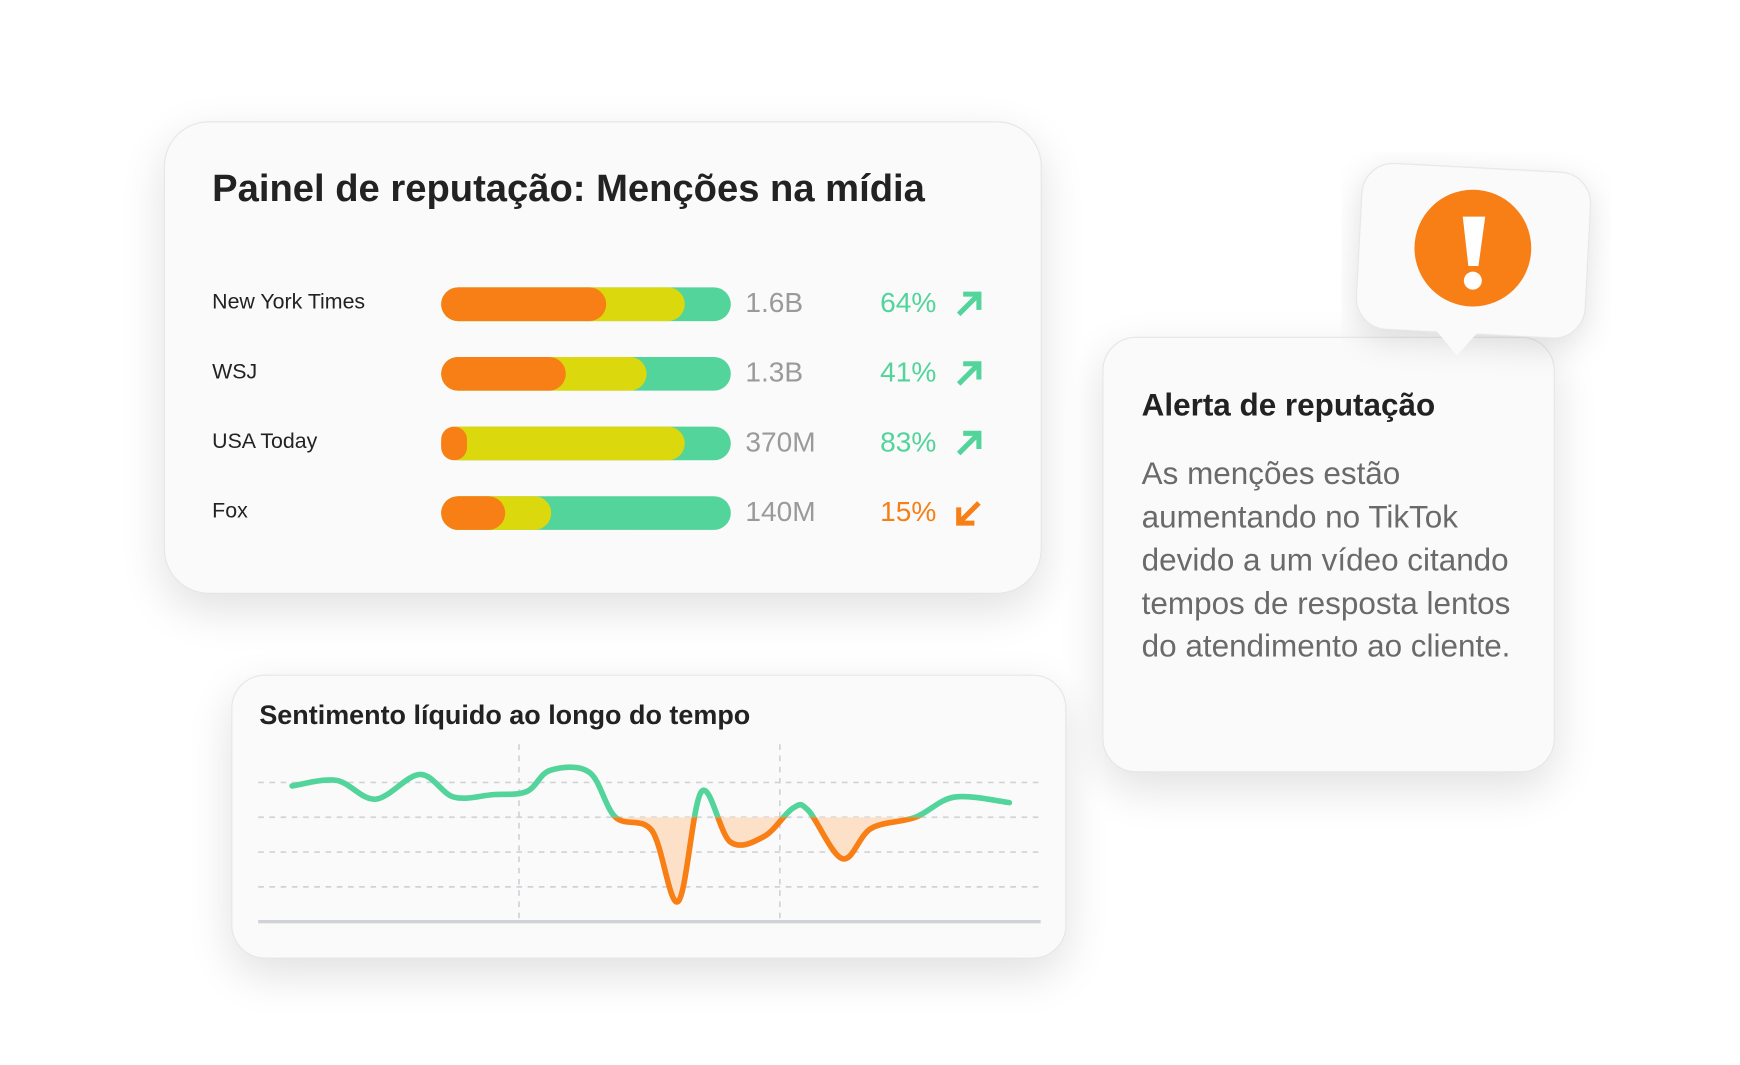 The image size is (1740, 1065). Describe the element at coordinates (1472, 280) in the screenshot. I see `alert-icon-dot` at that location.